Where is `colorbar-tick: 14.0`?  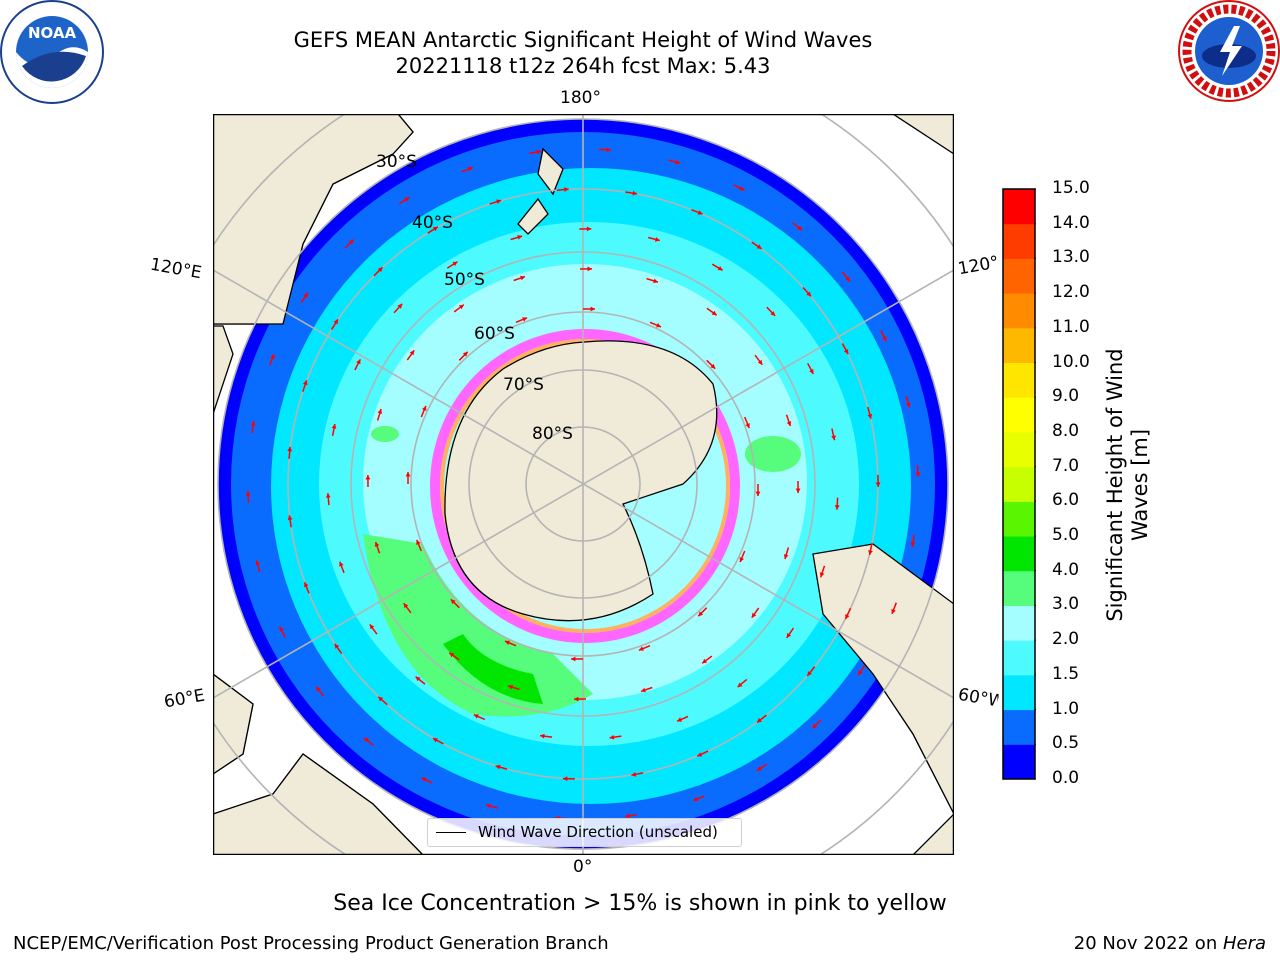 colorbar-tick: 14.0 is located at coordinates (1071, 222).